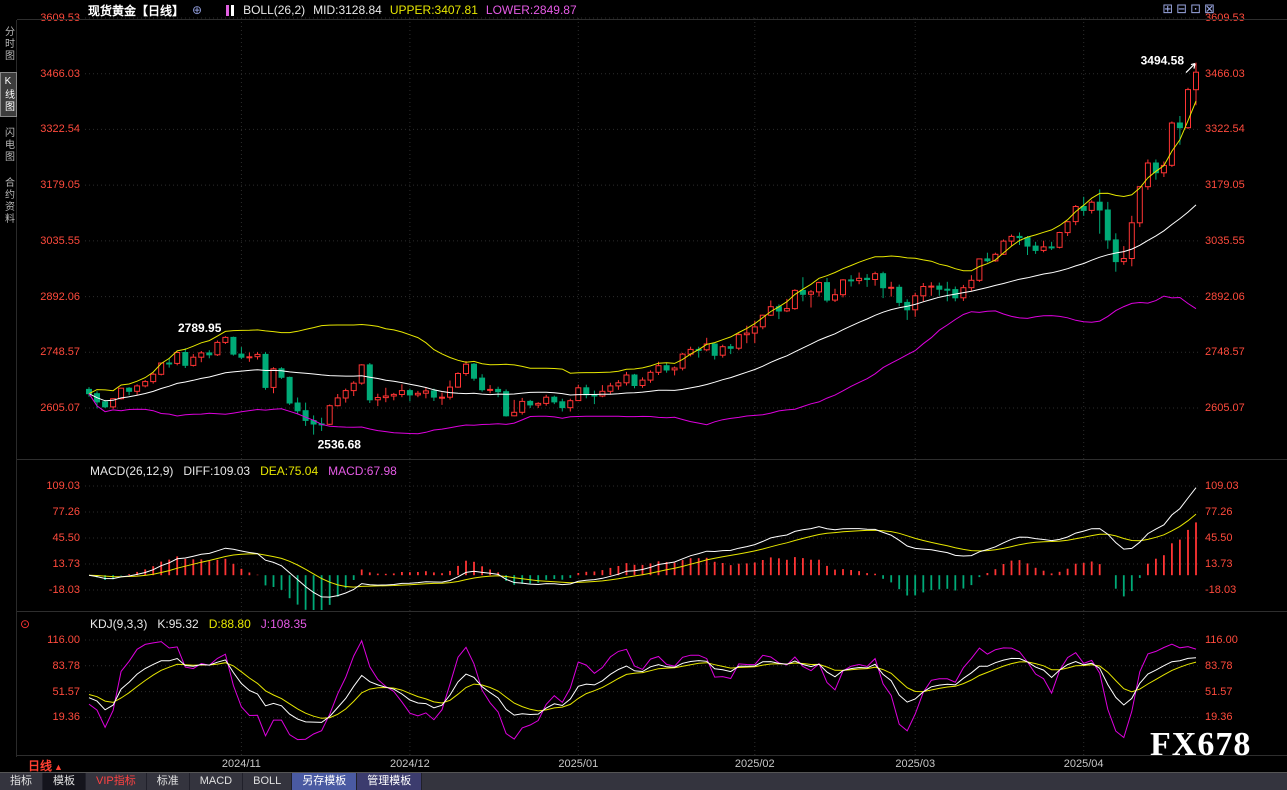  What do you see at coordinates (8, 201) in the screenshot?
I see `sidebar-tab-contract-info: 合约资料` at bounding box center [8, 201].